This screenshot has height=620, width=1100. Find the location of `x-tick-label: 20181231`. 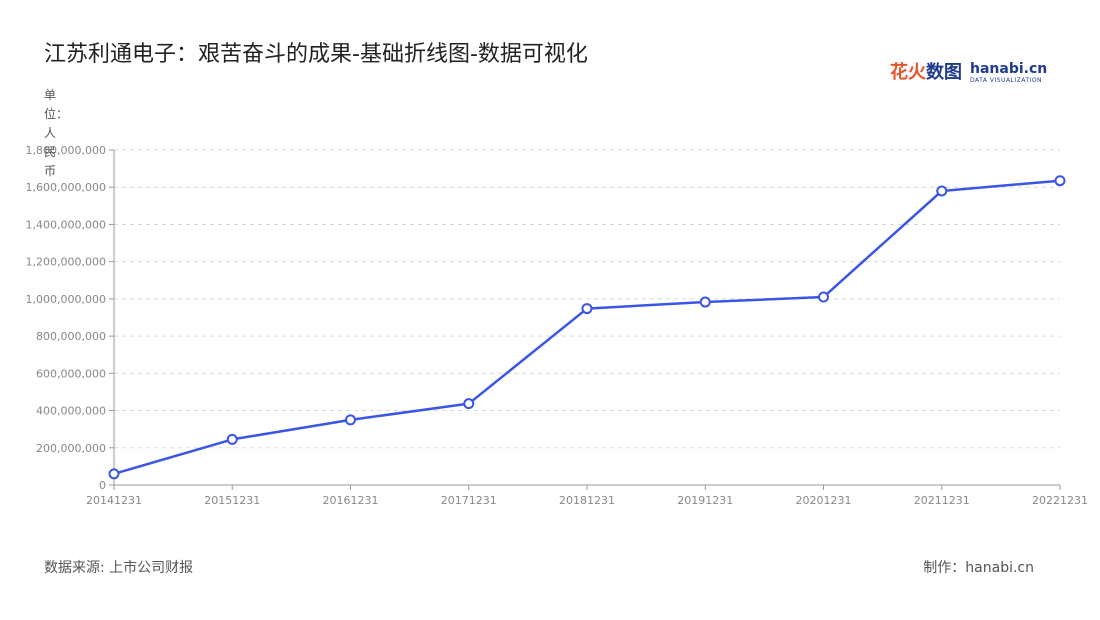

x-tick-label: 20181231 is located at coordinates (587, 500).